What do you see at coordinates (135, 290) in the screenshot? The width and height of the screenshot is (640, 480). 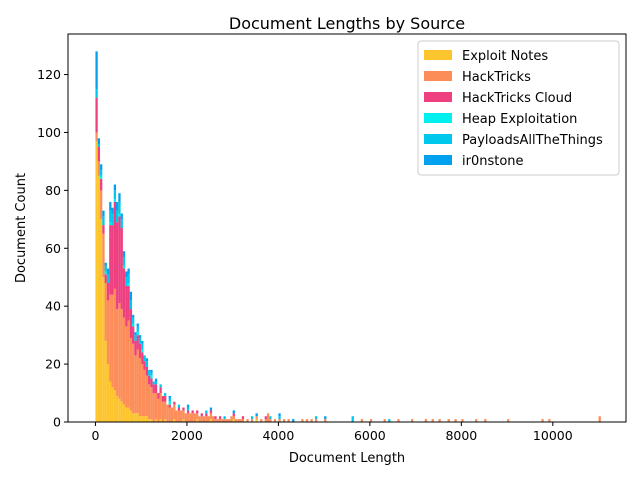 I see `series-3-bars` at bounding box center [135, 290].